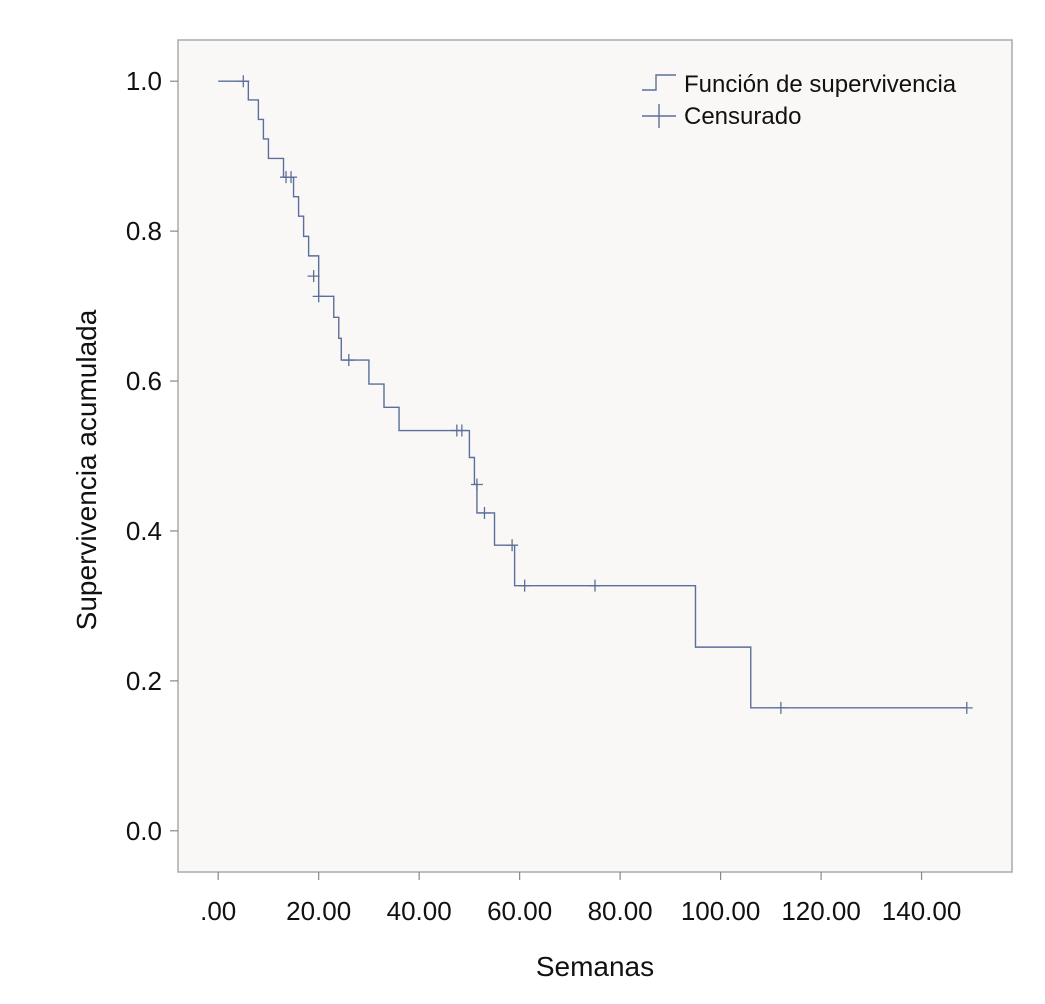  Describe the element at coordinates (821, 911) in the screenshot. I see `x-tick-label: 120.00` at that location.